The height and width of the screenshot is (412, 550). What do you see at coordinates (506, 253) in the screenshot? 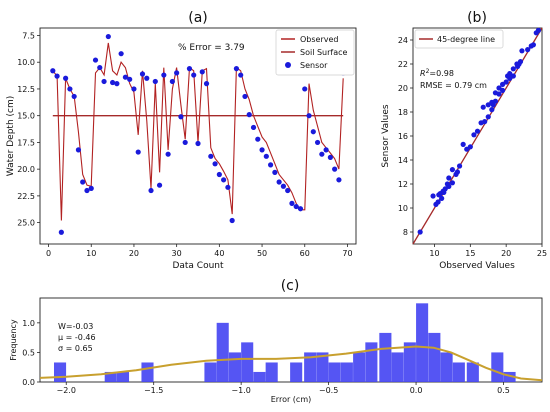
I see `b-xtick-label: 20` at bounding box center [506, 253].